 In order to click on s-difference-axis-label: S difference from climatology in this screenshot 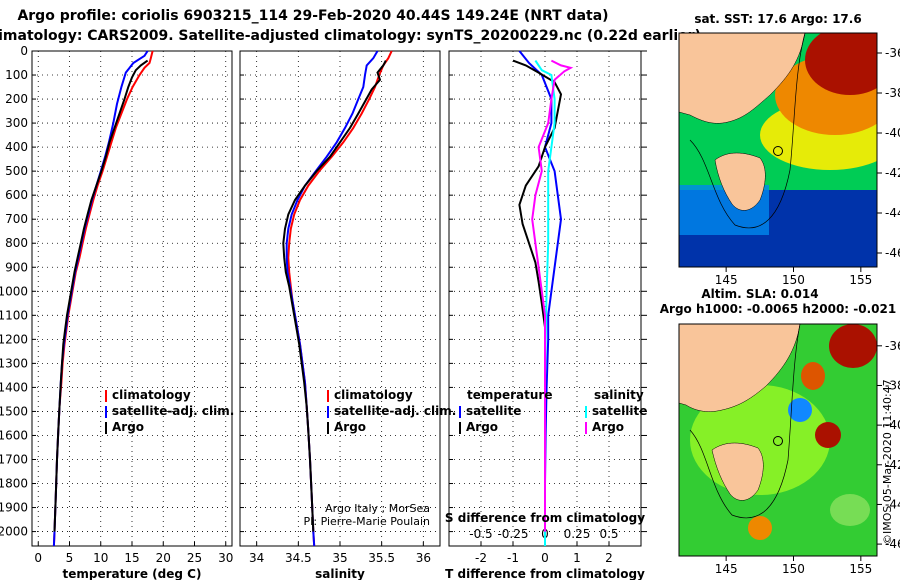, I will do `click(545, 518)`.